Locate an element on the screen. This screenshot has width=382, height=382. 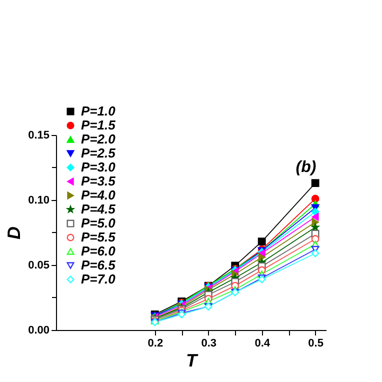
legend-label: P=7.0 is located at coordinates (98, 279).